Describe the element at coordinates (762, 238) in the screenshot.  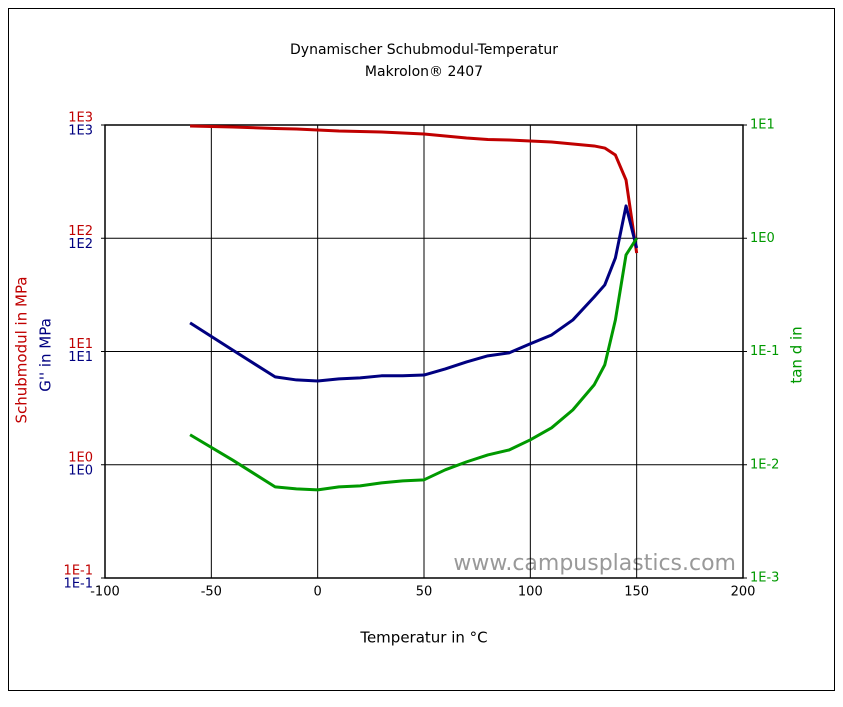
I see `y2-tick-label: 1E0` at that location.